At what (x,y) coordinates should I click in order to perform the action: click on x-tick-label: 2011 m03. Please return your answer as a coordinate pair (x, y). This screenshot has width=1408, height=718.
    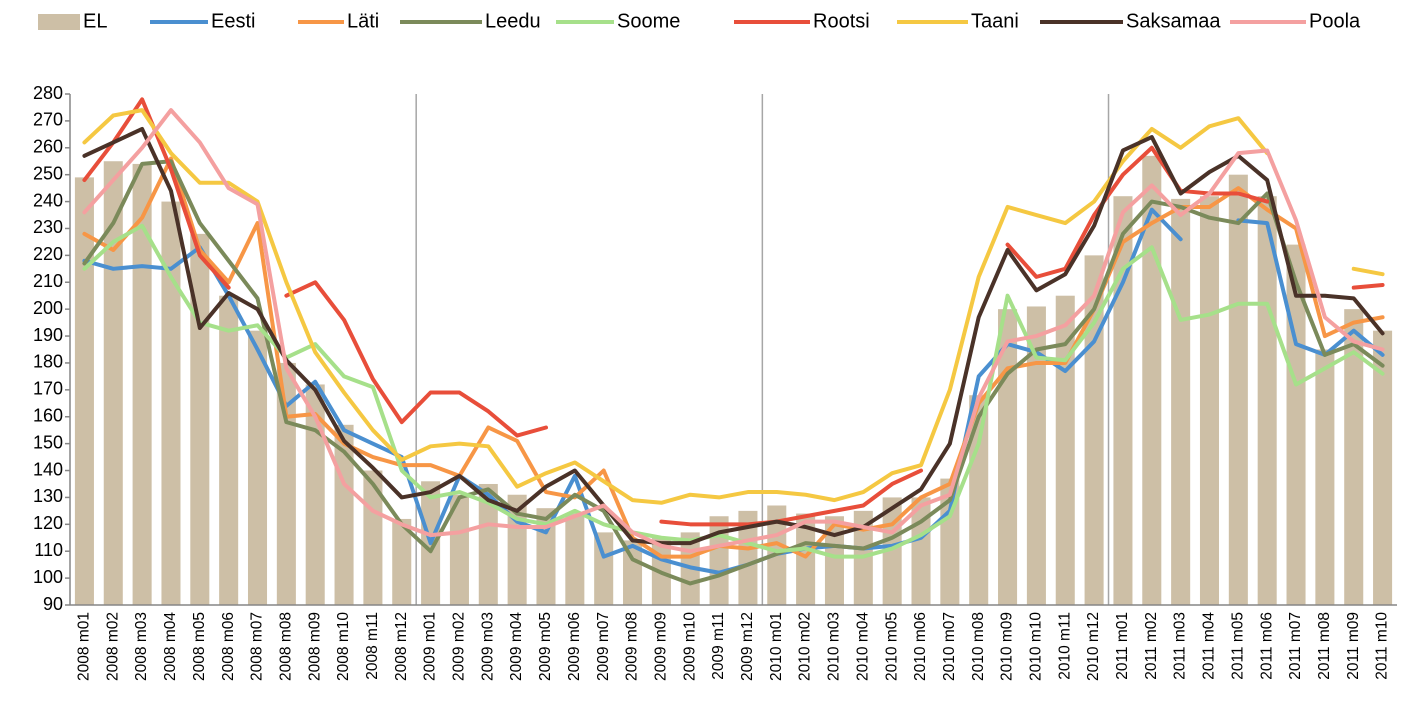
    Looking at the image, I should click on (1180, 646).